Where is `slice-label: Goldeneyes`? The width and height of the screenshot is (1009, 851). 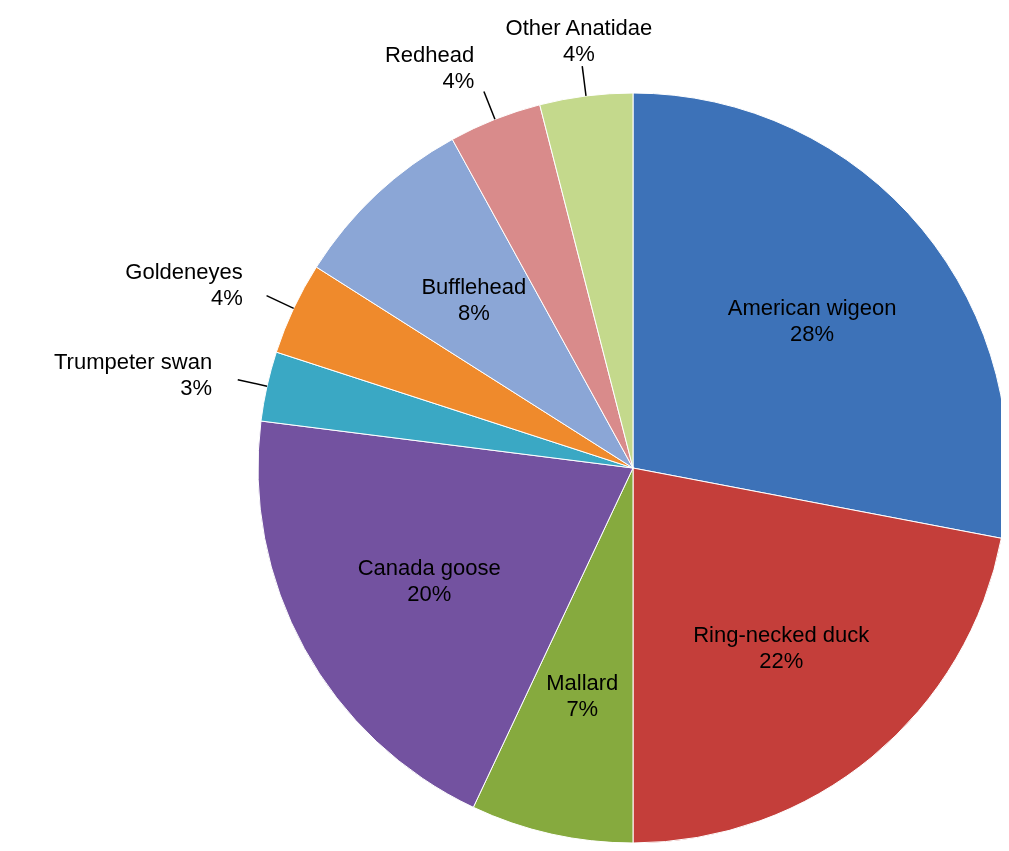
slice-label: Goldeneyes is located at coordinates (184, 272).